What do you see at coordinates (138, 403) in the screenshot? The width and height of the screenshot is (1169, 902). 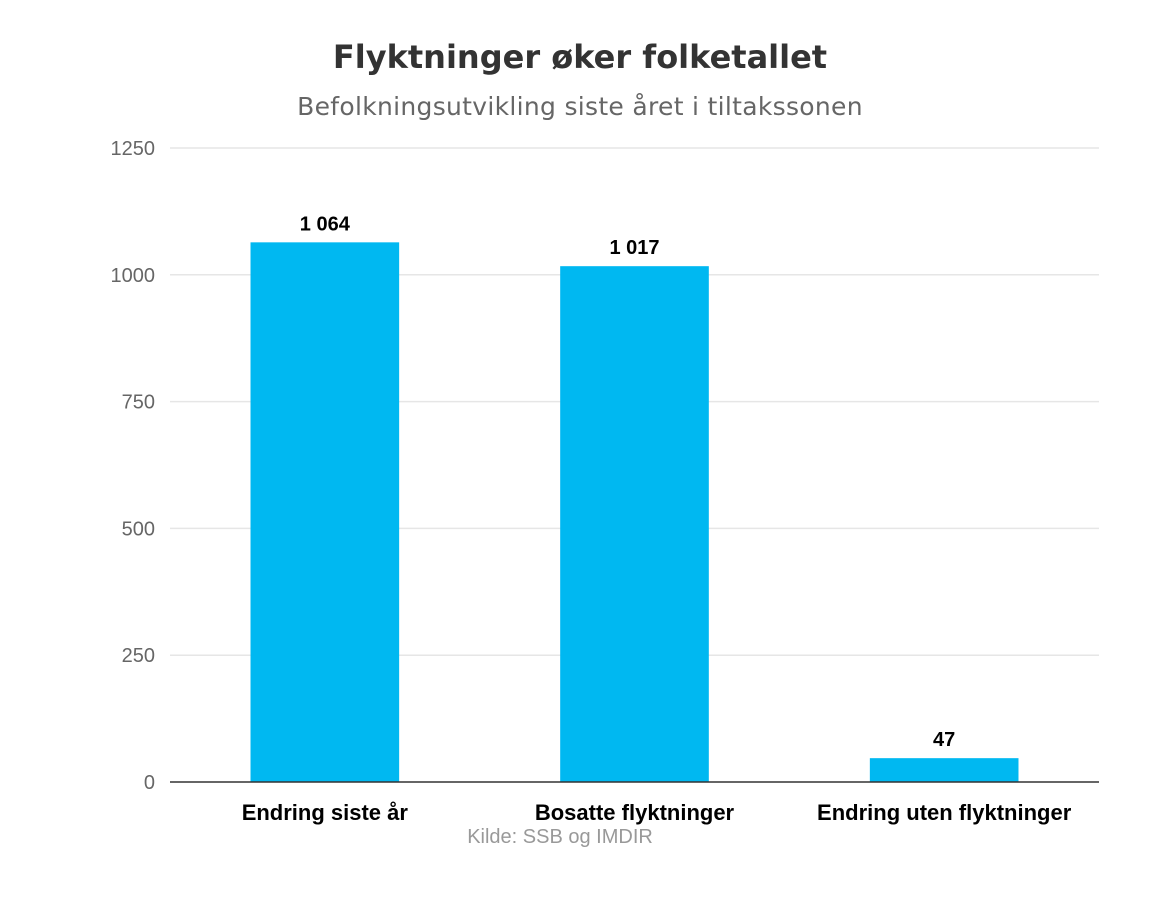 I see `y-tick-label: 750` at bounding box center [138, 403].